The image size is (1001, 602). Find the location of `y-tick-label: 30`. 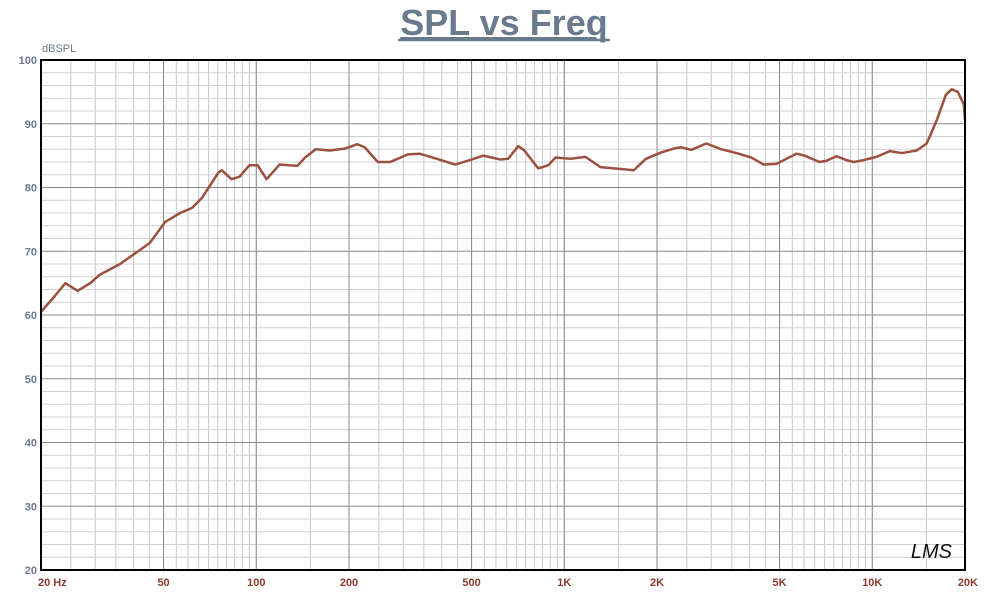

y-tick-label: 30 is located at coordinates (31, 507).